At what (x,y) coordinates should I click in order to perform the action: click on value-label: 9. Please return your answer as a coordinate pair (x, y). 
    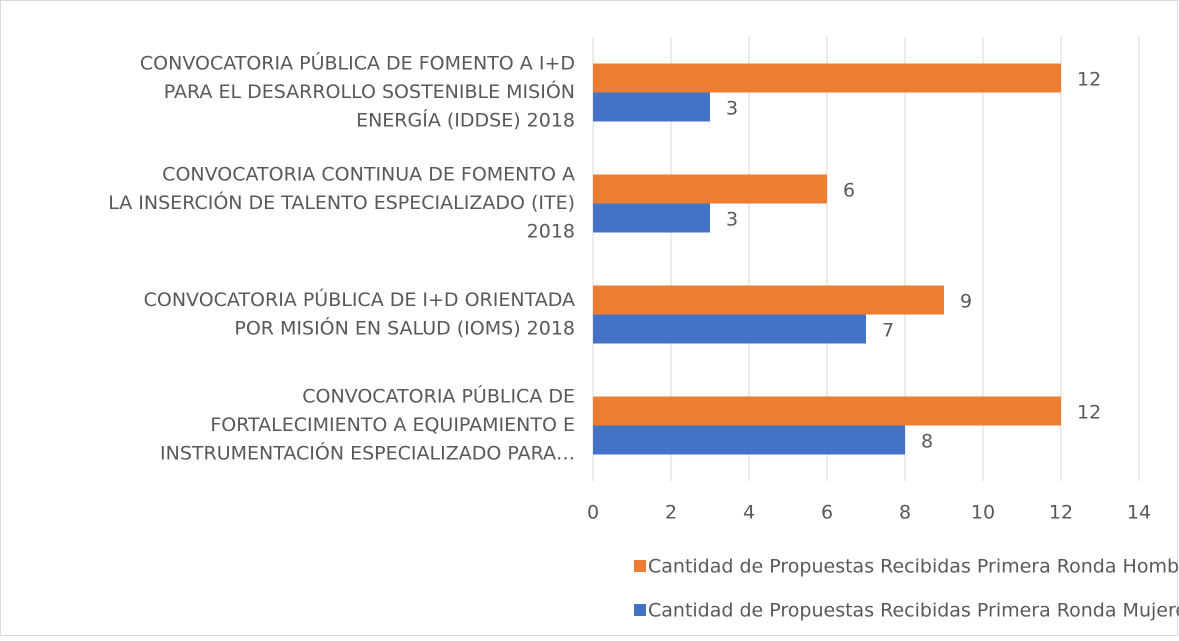
    Looking at the image, I should click on (966, 302).